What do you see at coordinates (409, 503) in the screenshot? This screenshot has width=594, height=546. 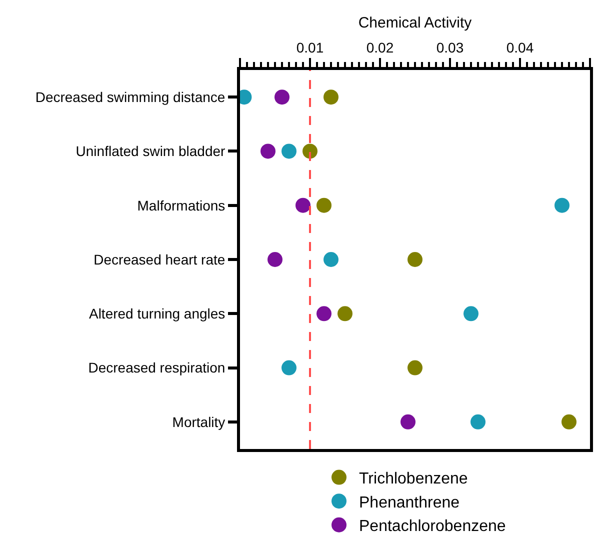 I see `legend-label: Phenanthrene` at bounding box center [409, 503].